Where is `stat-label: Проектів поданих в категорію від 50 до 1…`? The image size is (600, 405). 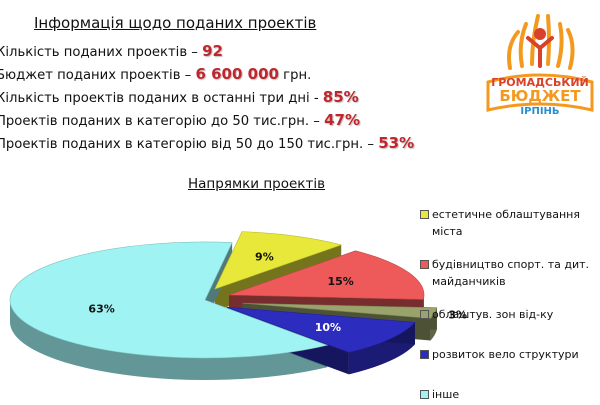
stat-label: Проектів поданих в категорію від 50 до 1… is located at coordinates (189, 144).